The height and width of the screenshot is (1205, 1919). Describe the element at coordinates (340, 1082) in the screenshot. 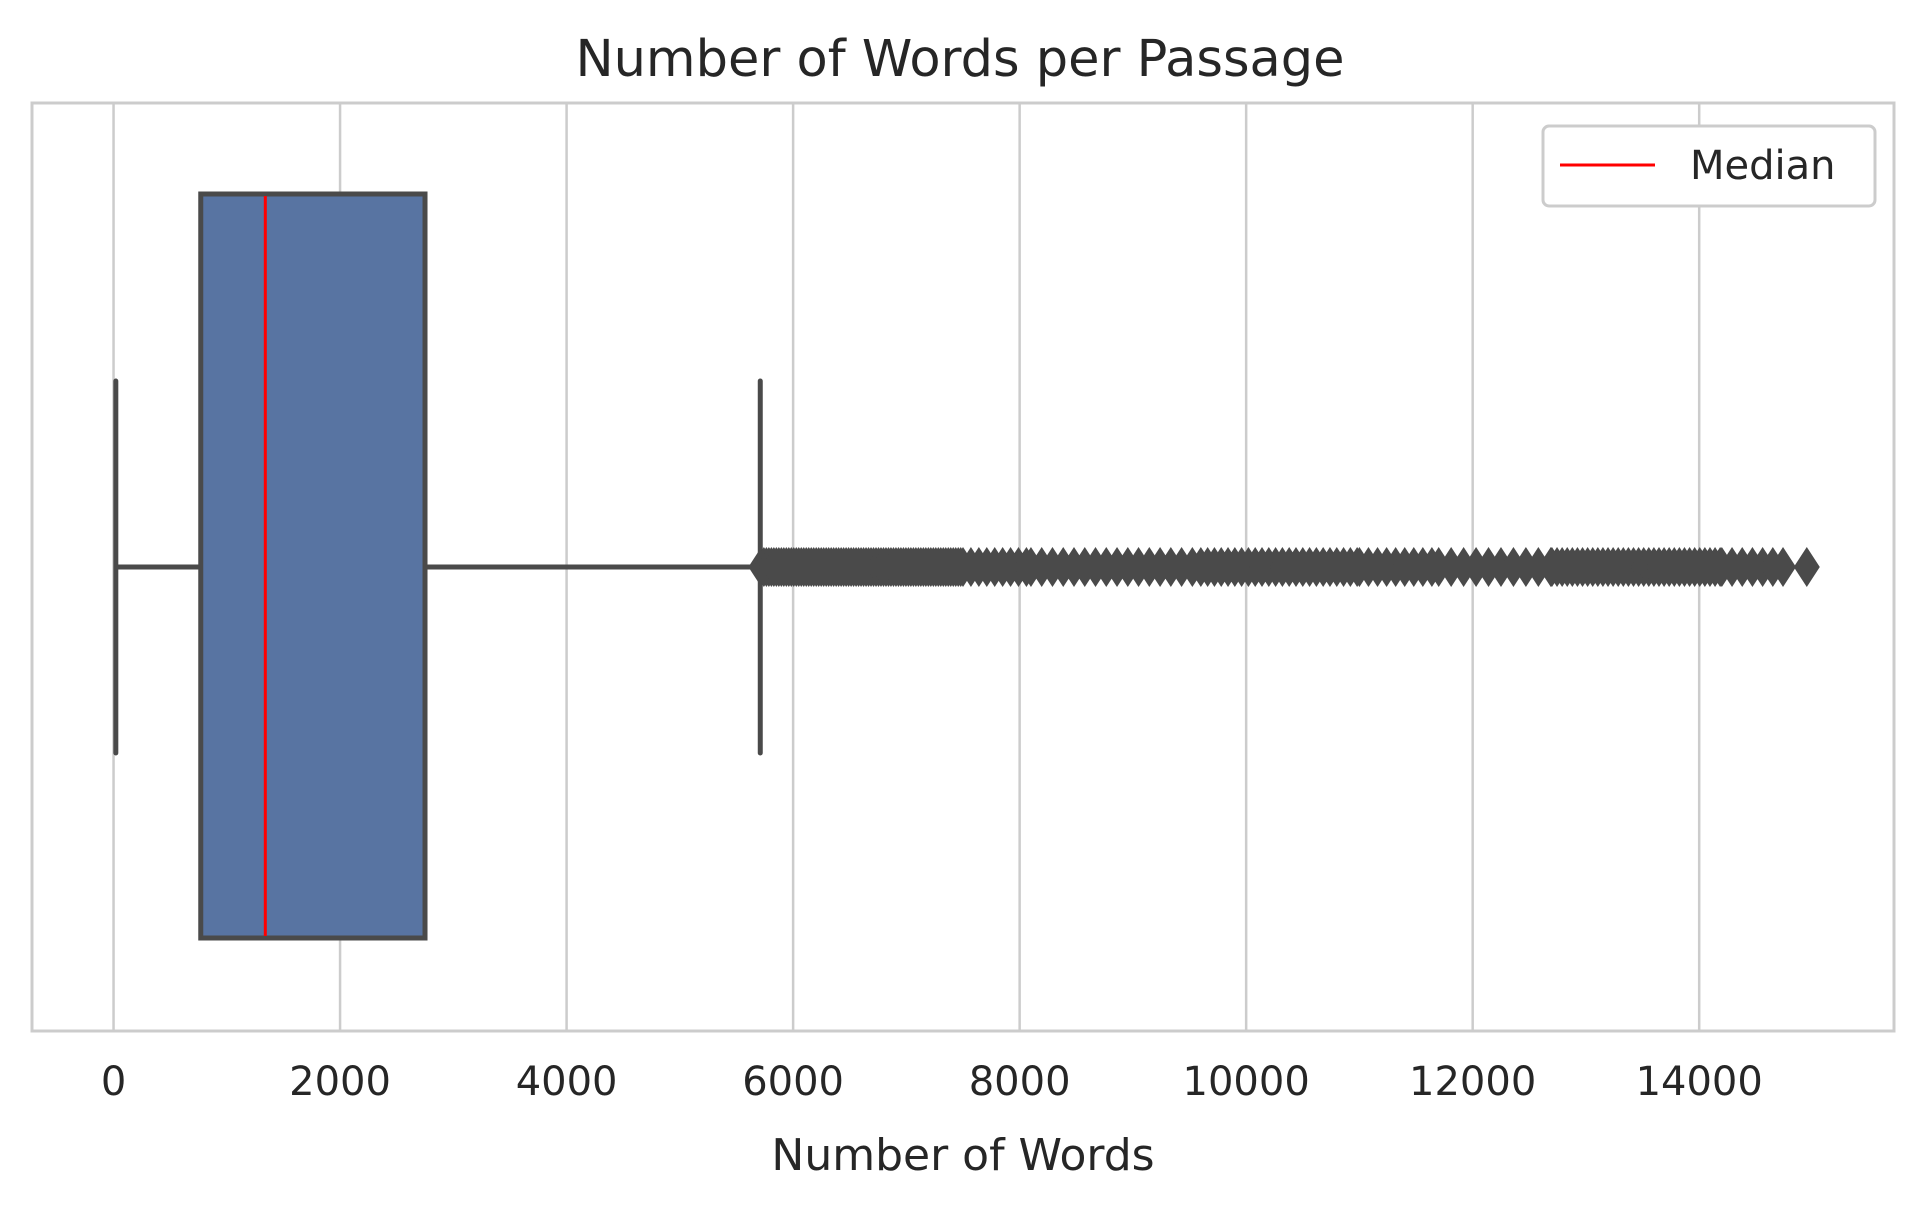

I see `x-tick-label: 2000` at that location.